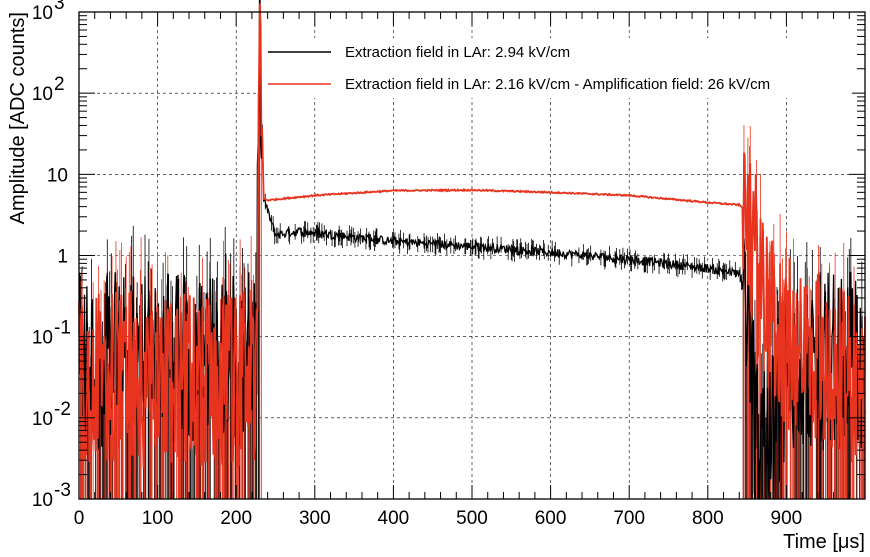  What do you see at coordinates (457, 52) in the screenshot?
I see `legend-label-black: Extraction field in LAr: 2.94 kV/cm` at bounding box center [457, 52].